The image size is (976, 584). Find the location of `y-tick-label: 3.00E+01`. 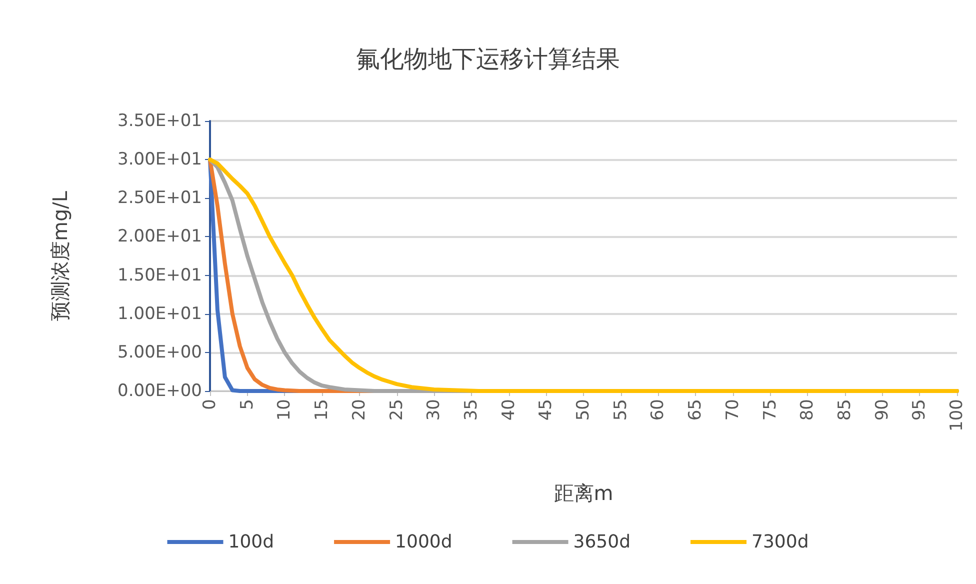

y-tick-label: 3.00E+01 is located at coordinates (160, 160).